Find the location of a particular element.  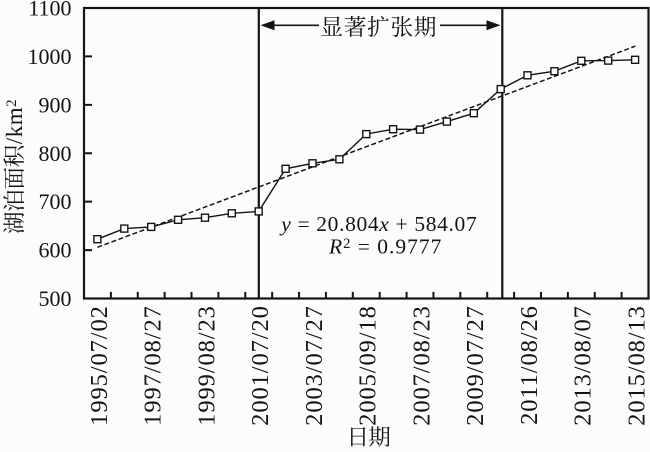

svg-text: 800 is located at coordinates (55, 153).